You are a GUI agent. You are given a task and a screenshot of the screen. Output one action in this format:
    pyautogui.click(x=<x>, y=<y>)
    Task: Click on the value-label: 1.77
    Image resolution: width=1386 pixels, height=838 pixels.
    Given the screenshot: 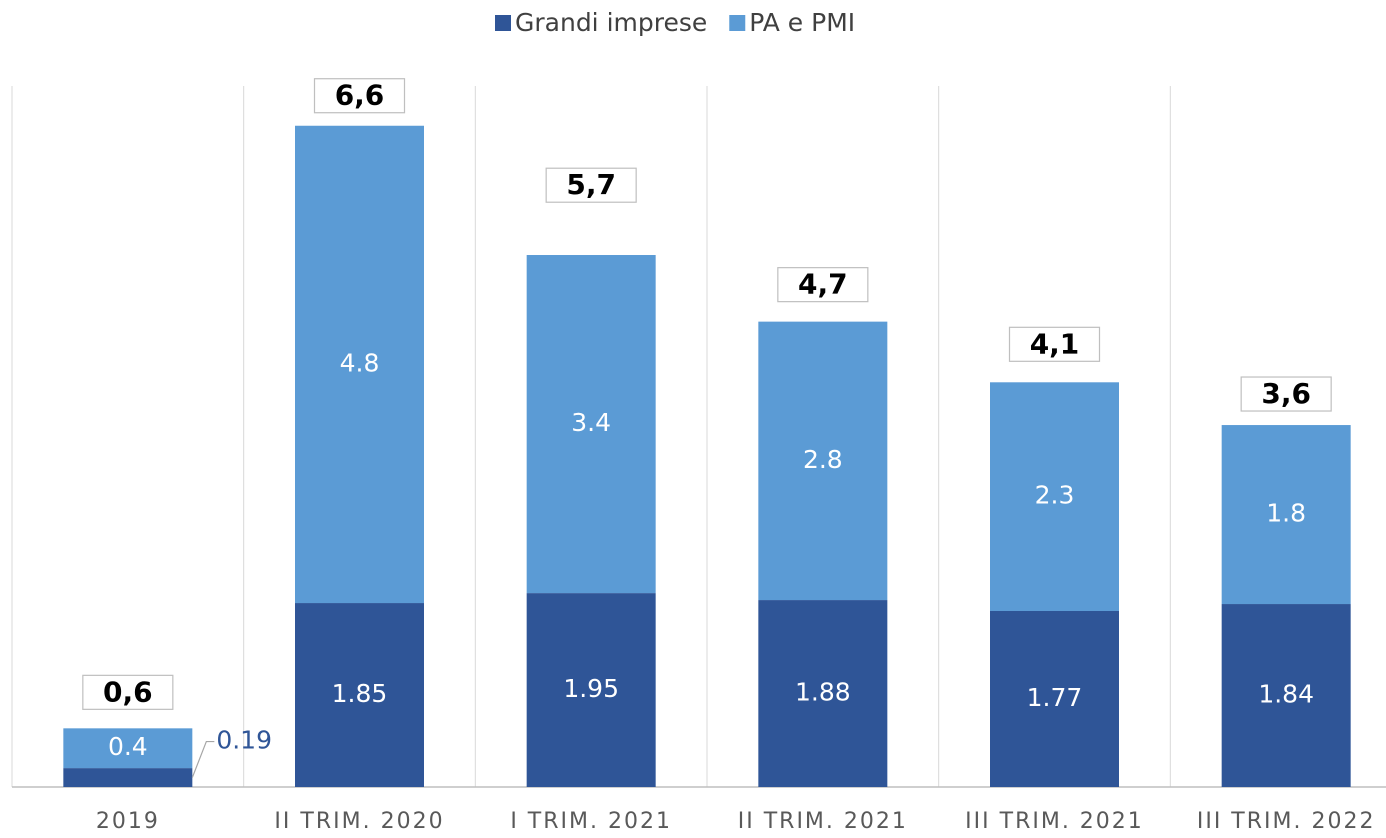 What is the action you would take?
    pyautogui.click(x=1055, y=697)
    